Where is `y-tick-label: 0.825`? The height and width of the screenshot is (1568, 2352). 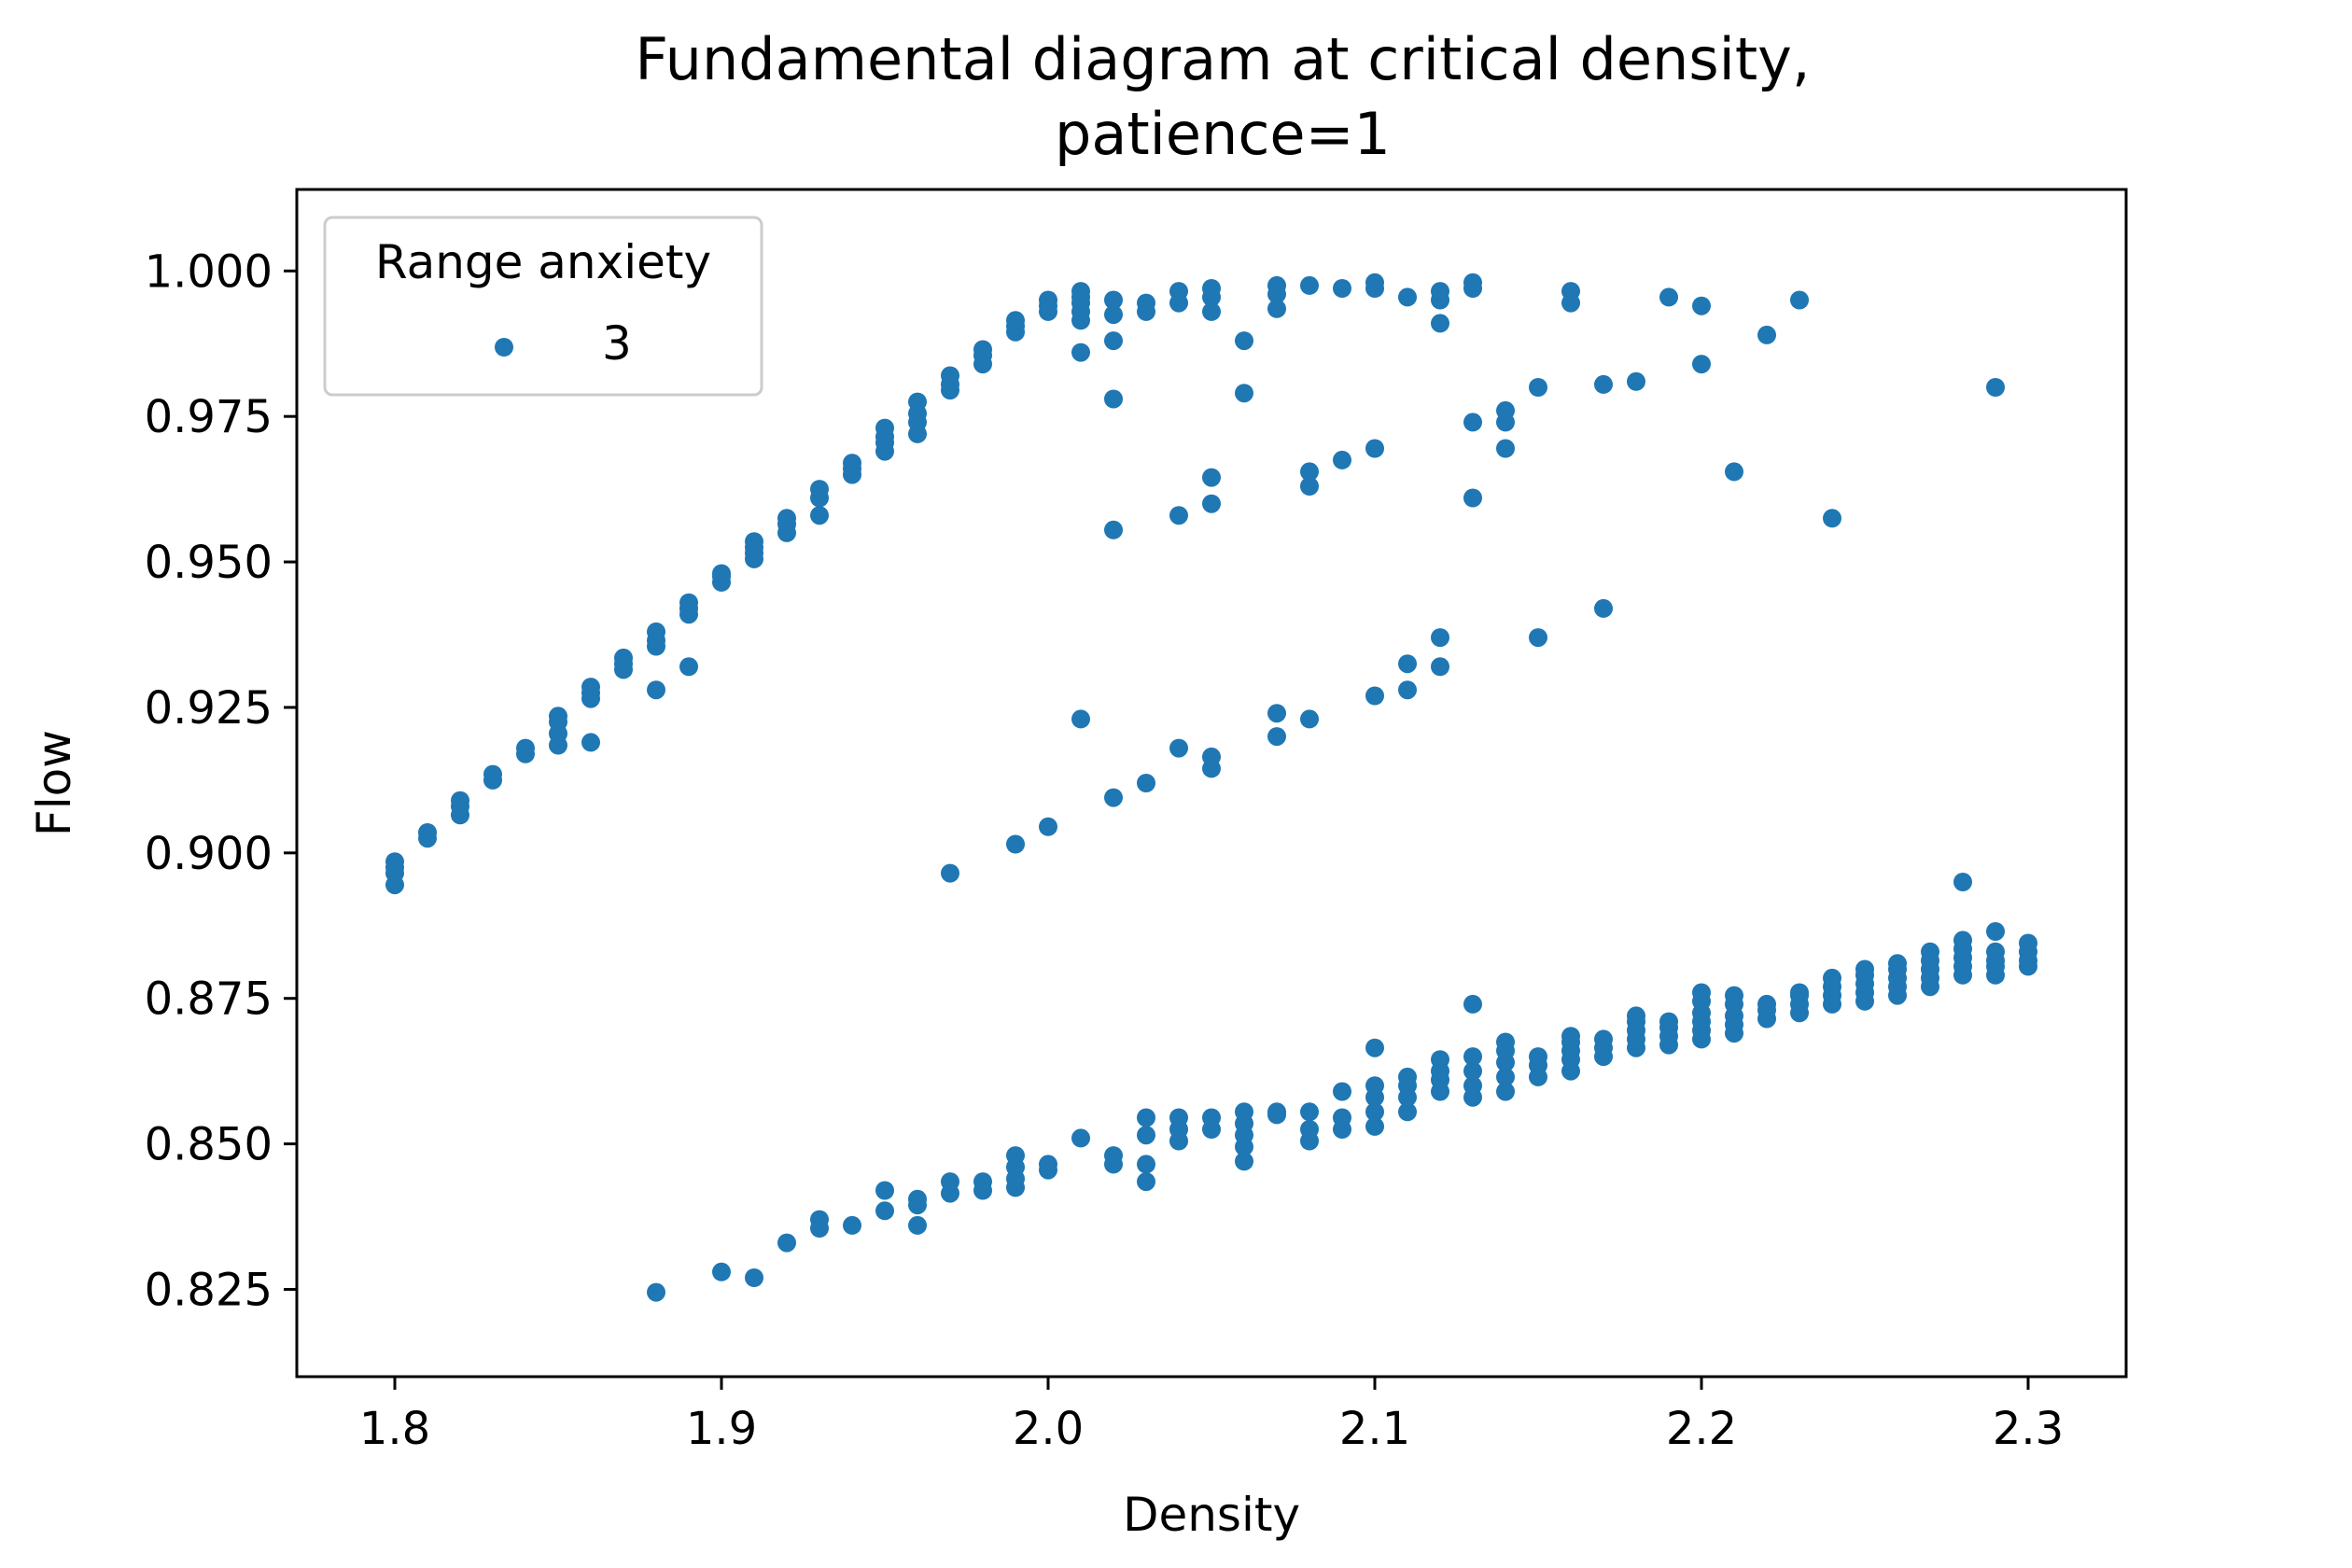
y-tick-label: 0.825 is located at coordinates (209, 1290).